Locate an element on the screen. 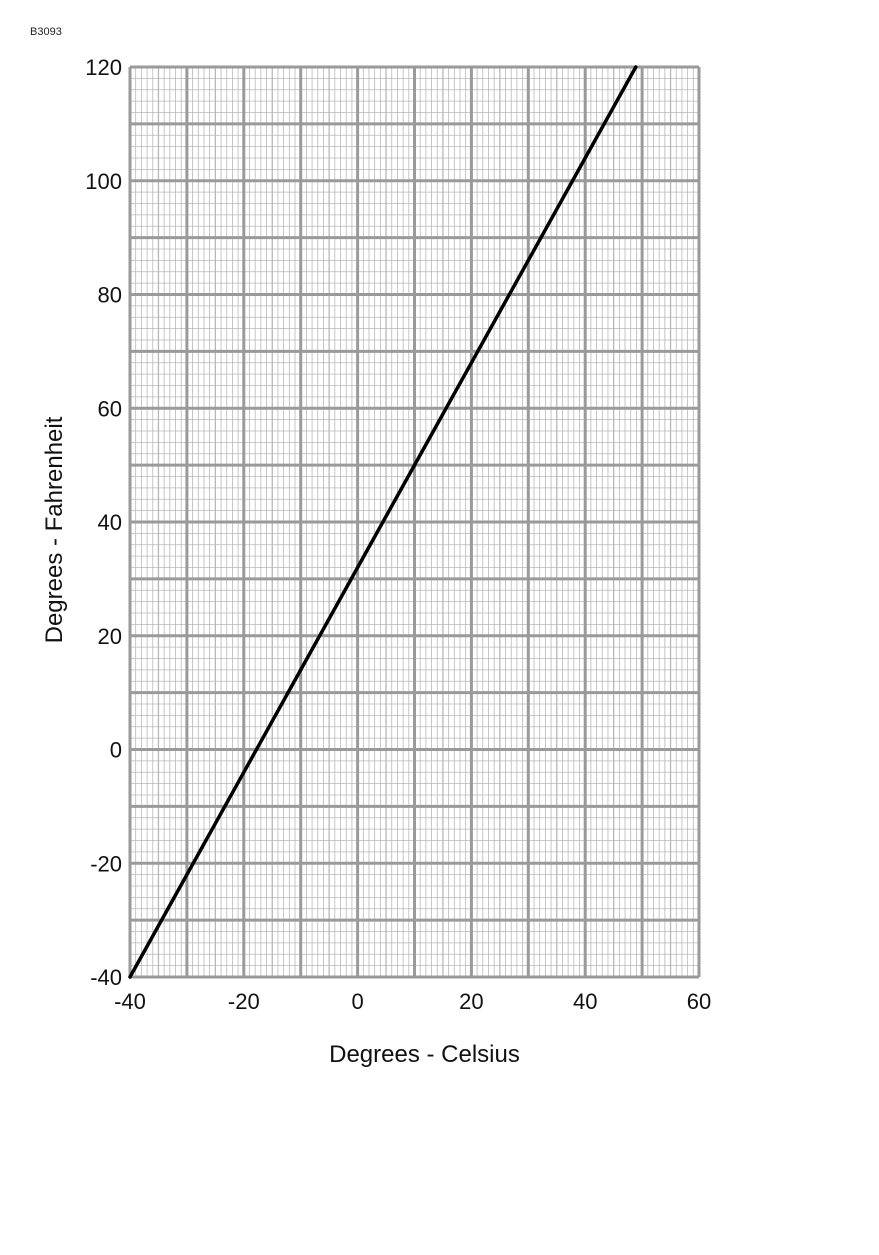  y-tick-label: 20 is located at coordinates (110, 636).